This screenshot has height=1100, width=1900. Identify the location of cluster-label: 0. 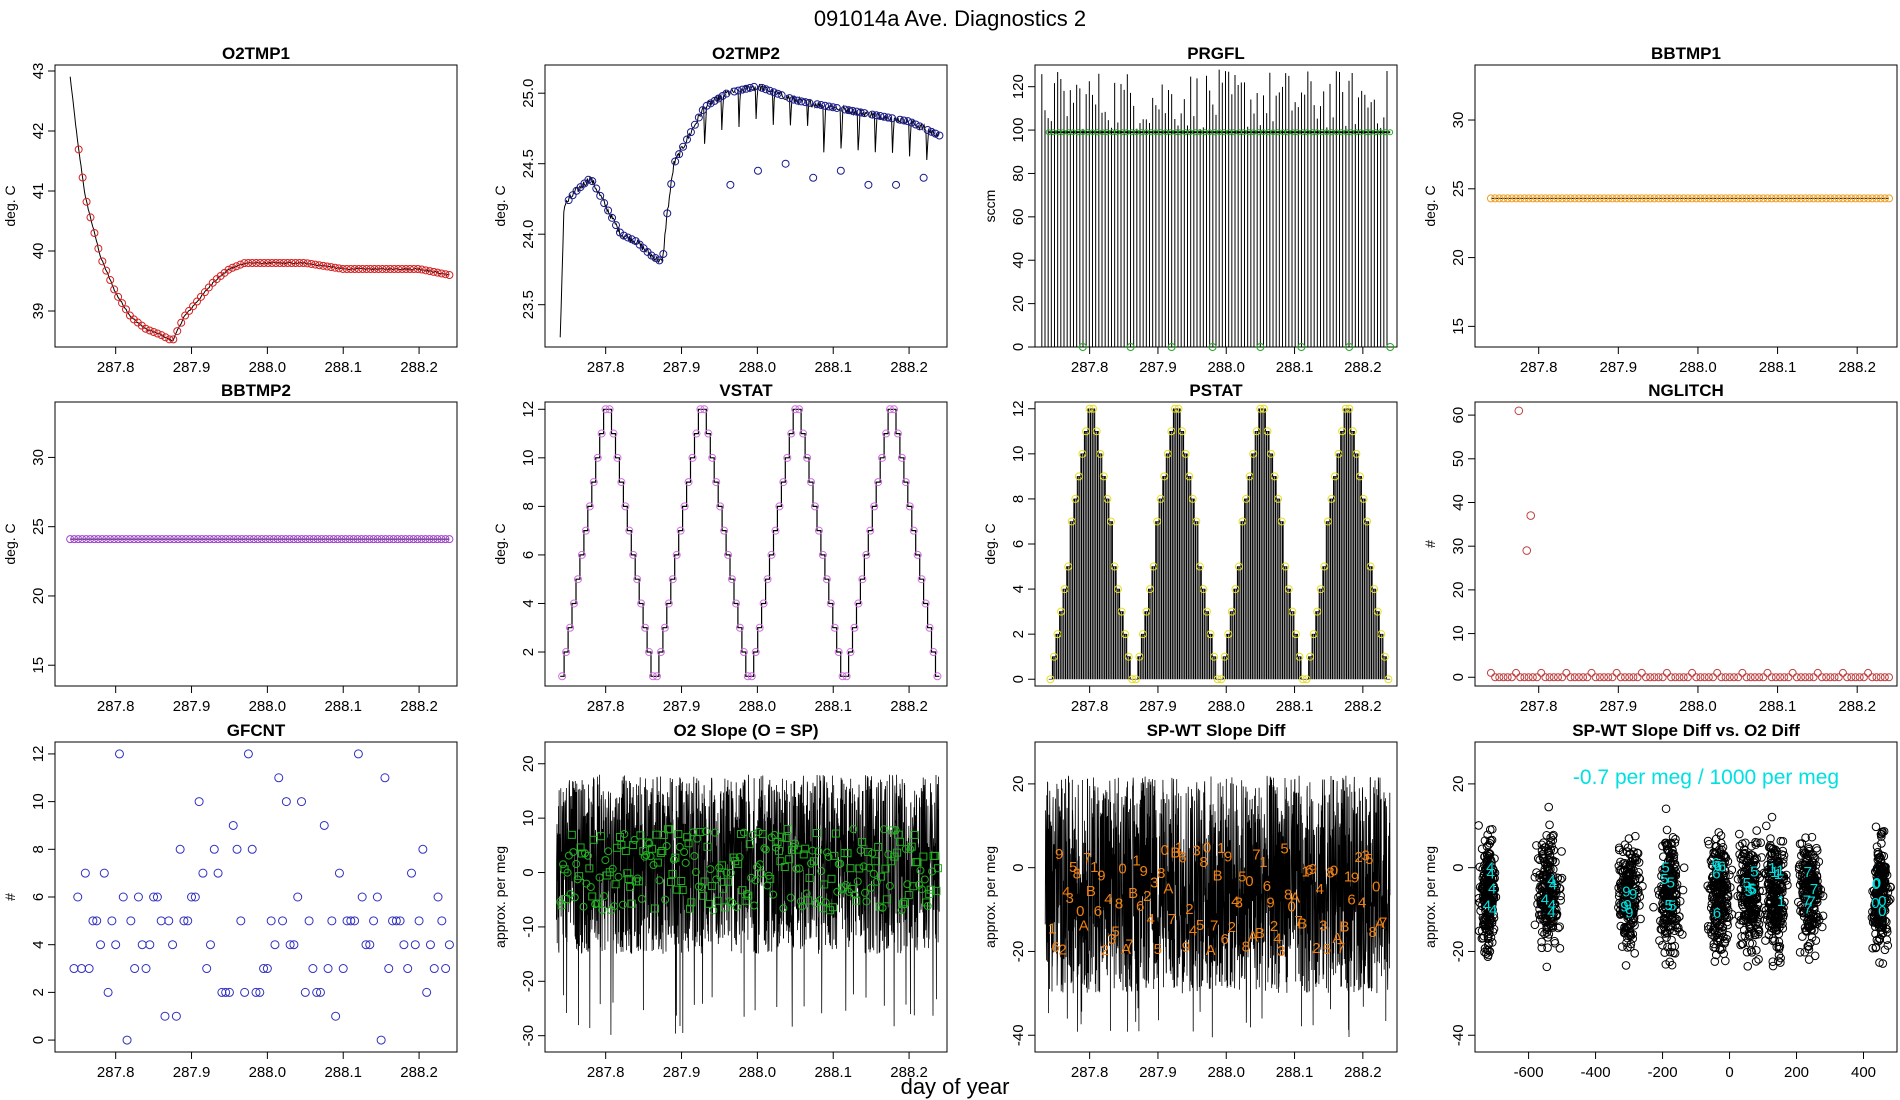
(1882, 901).